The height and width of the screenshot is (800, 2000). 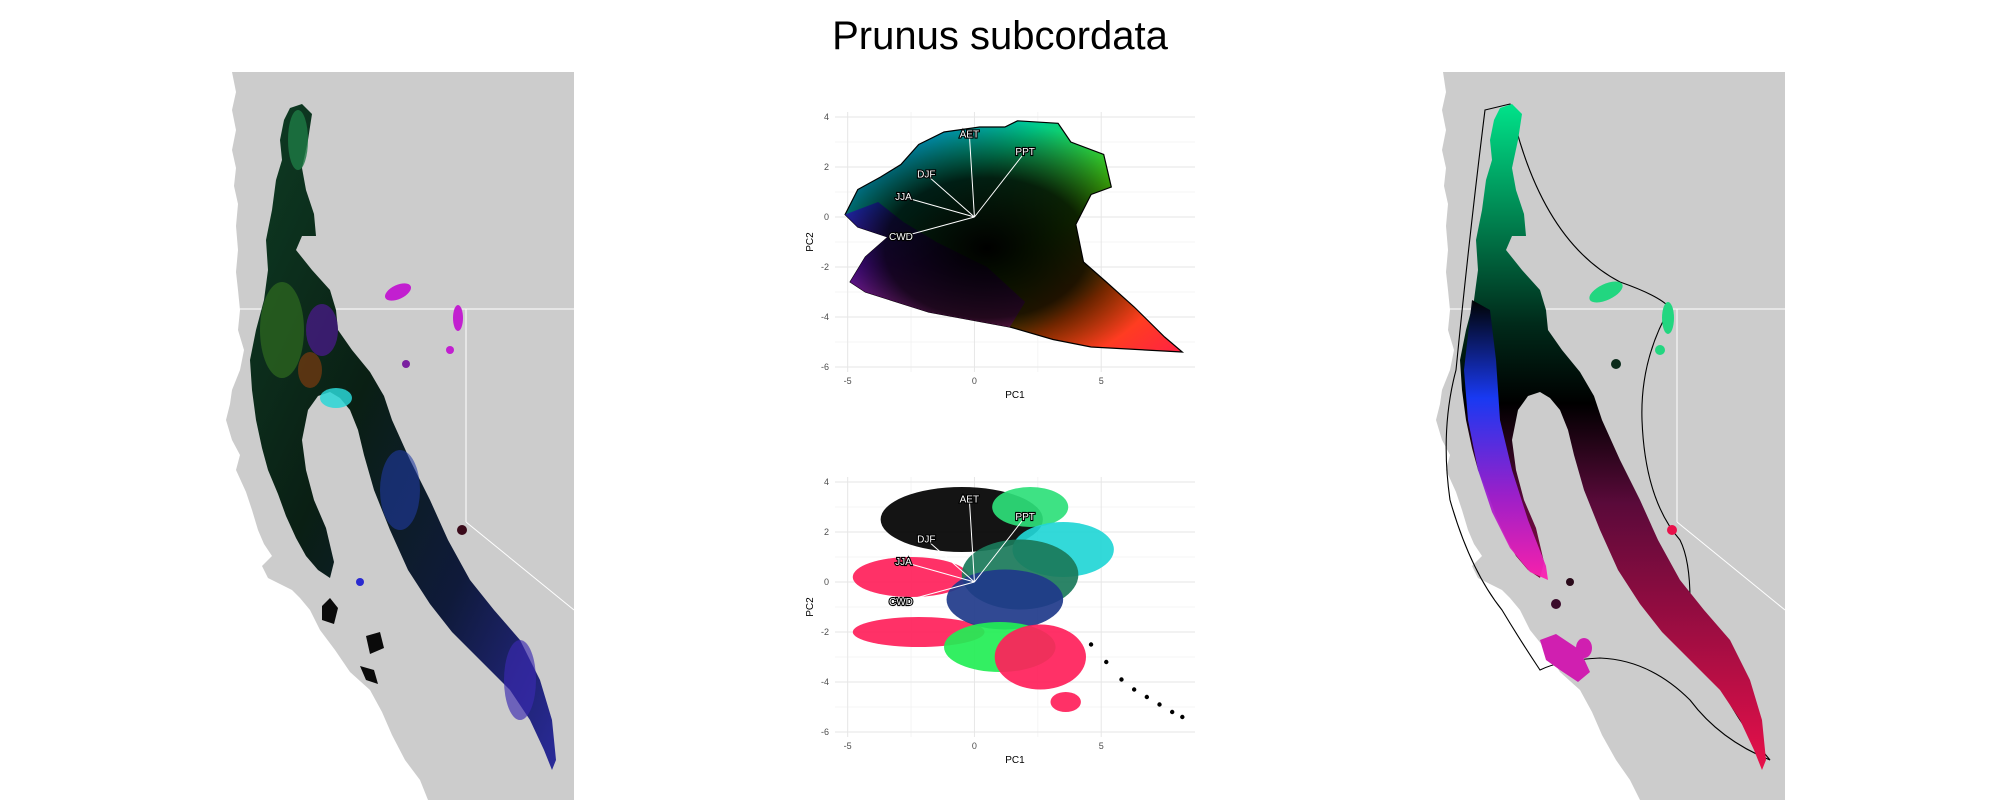 I want to click on left-map-coastal-patch, so click(x=353, y=641).